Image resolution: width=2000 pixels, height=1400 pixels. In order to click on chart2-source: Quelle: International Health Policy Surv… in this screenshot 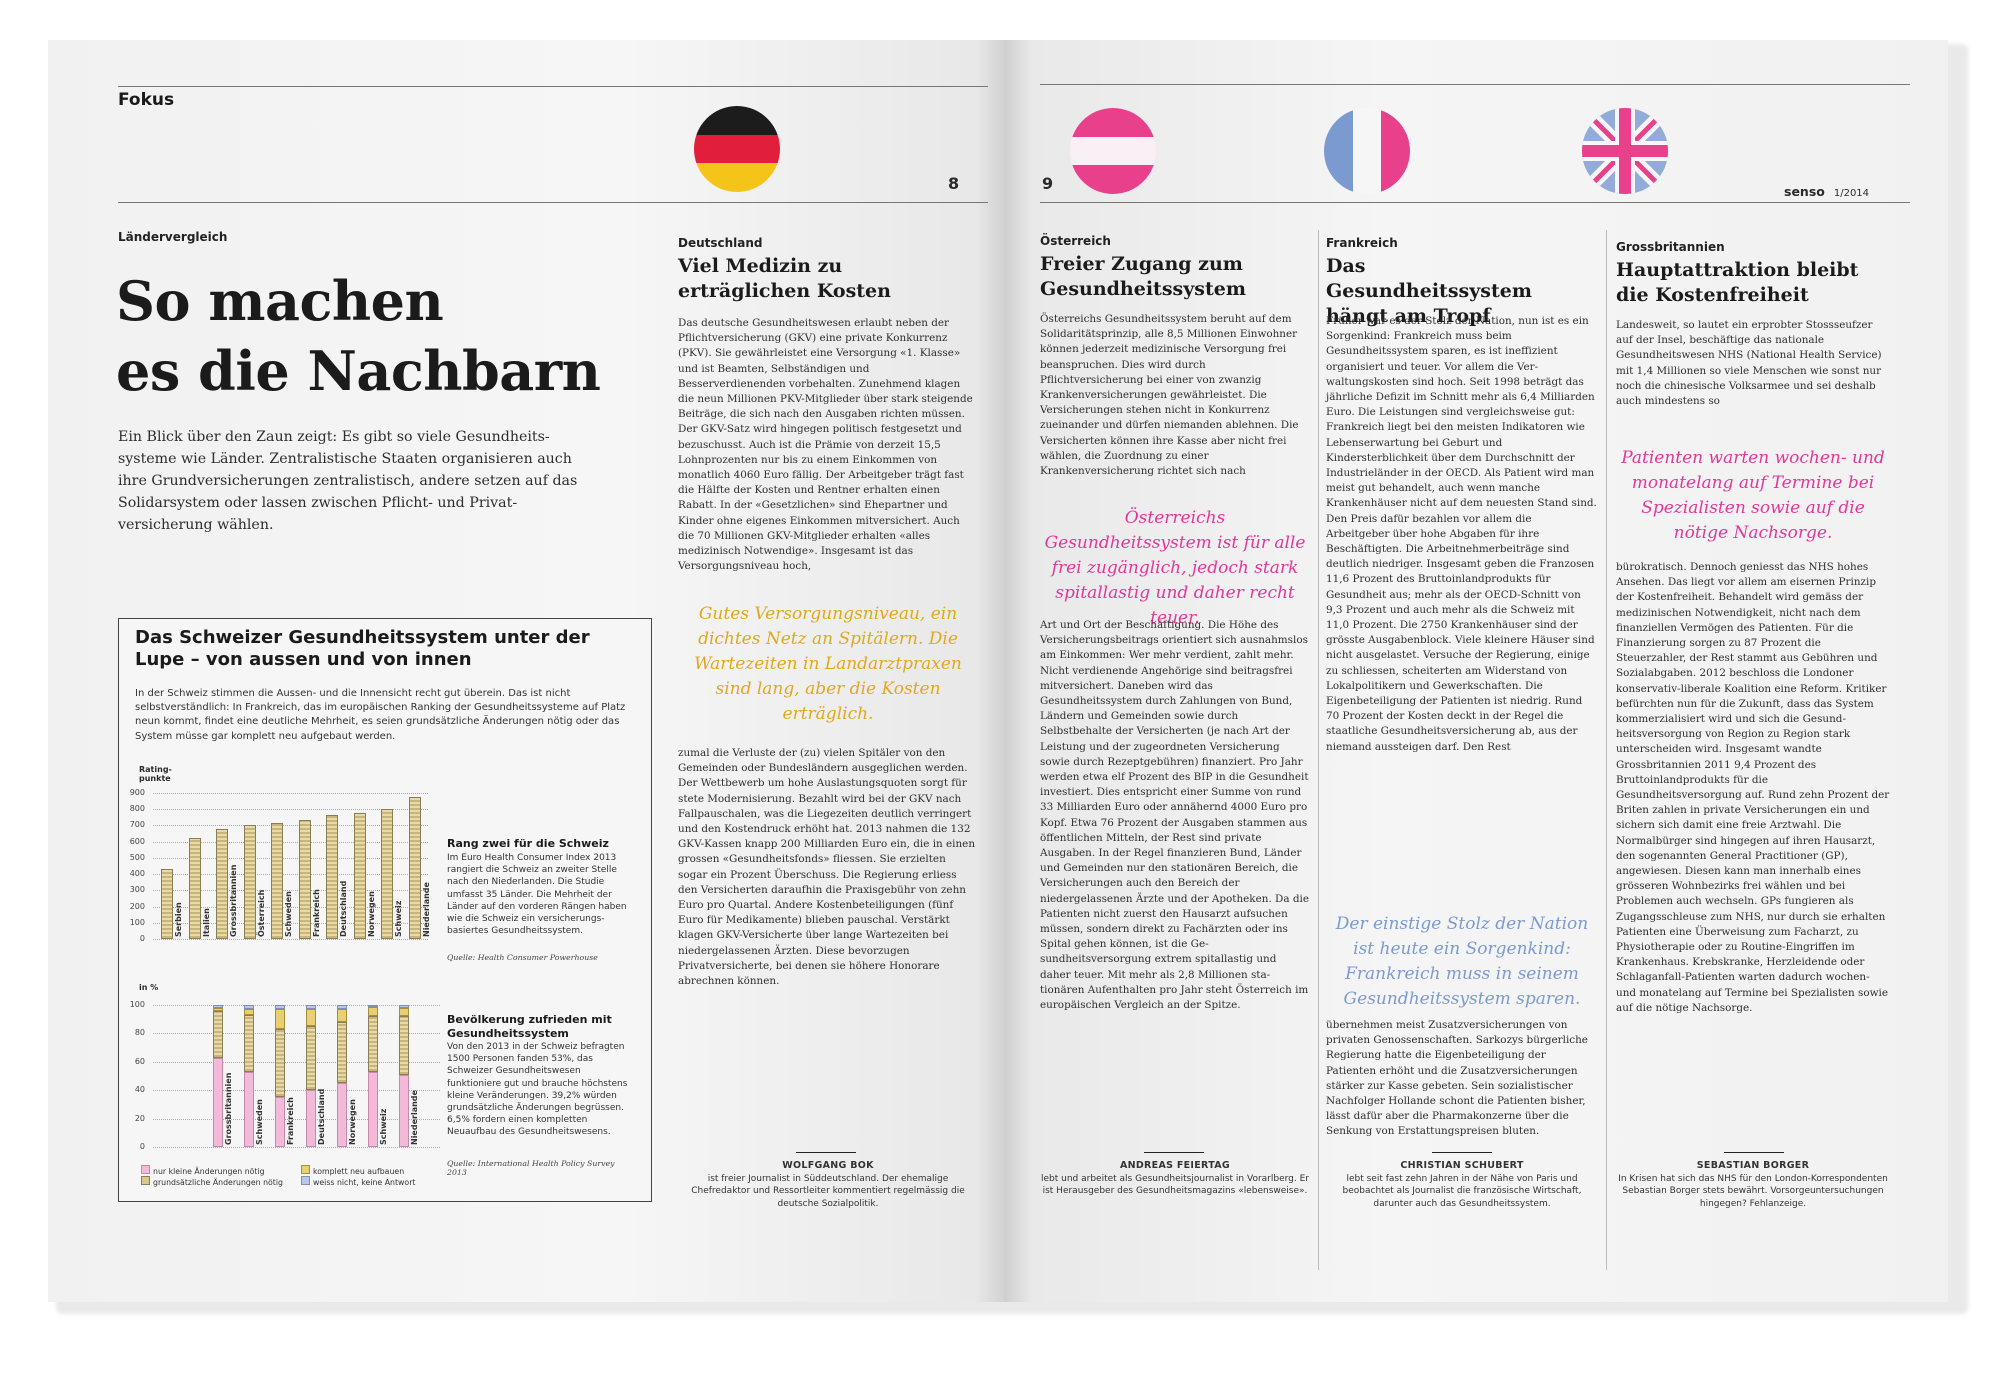, I will do `click(531, 1168)`.